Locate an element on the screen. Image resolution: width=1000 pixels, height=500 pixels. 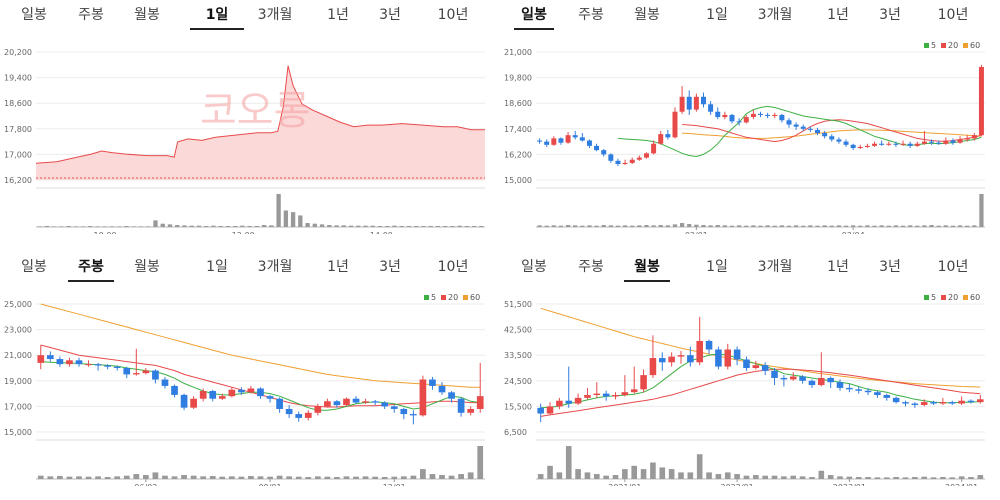
legend-label: 60 is located at coordinates (975, 45).